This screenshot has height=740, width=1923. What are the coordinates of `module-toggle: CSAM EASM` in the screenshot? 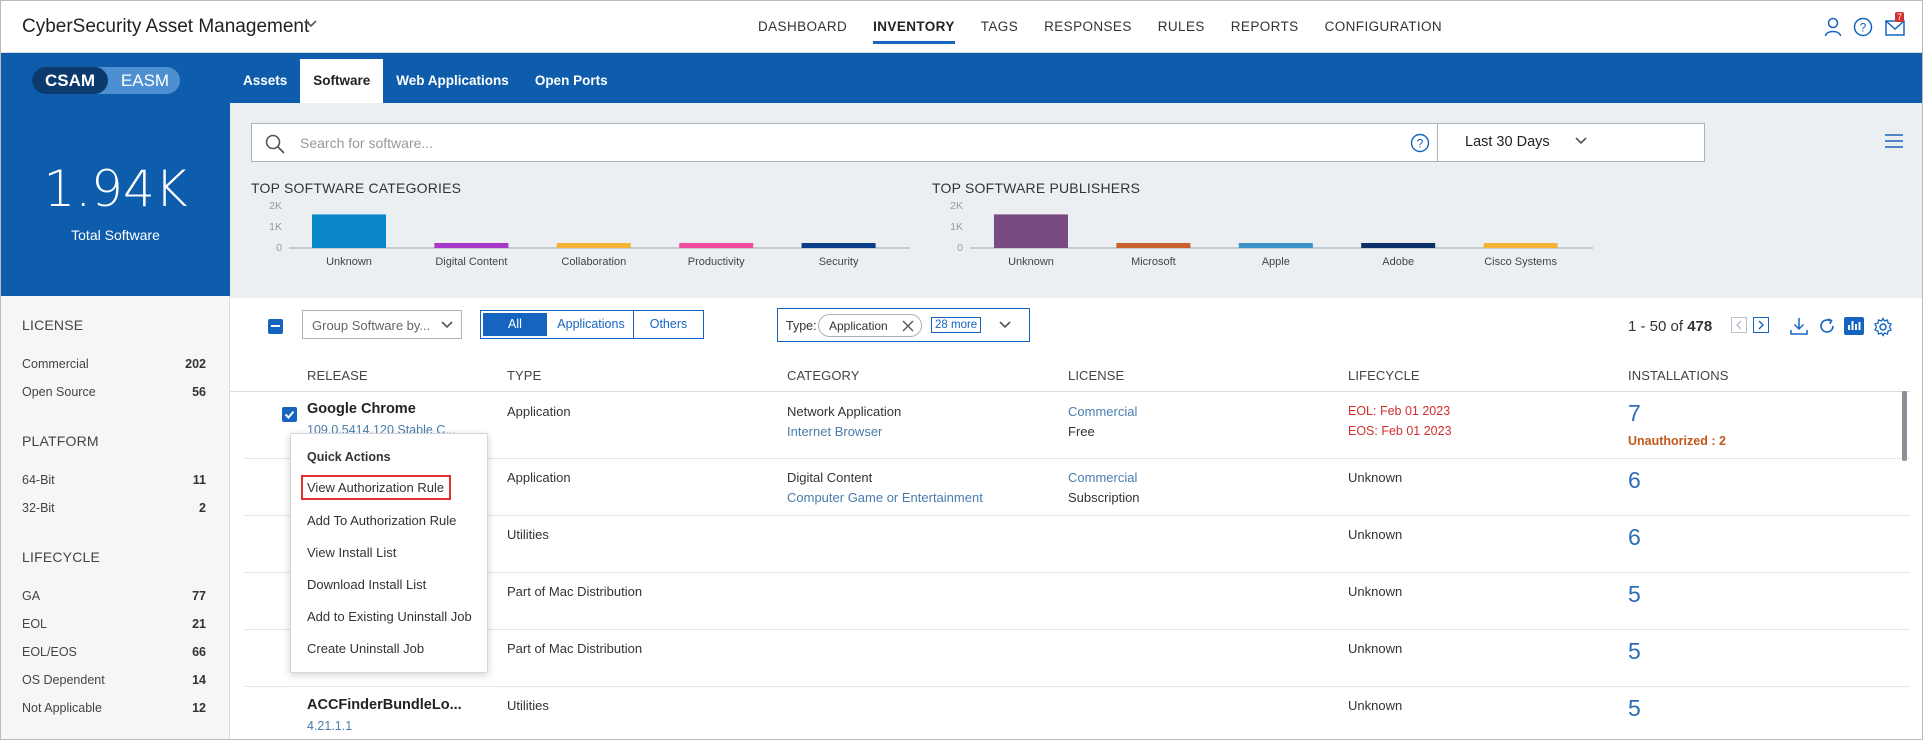 It's located at (106, 80).